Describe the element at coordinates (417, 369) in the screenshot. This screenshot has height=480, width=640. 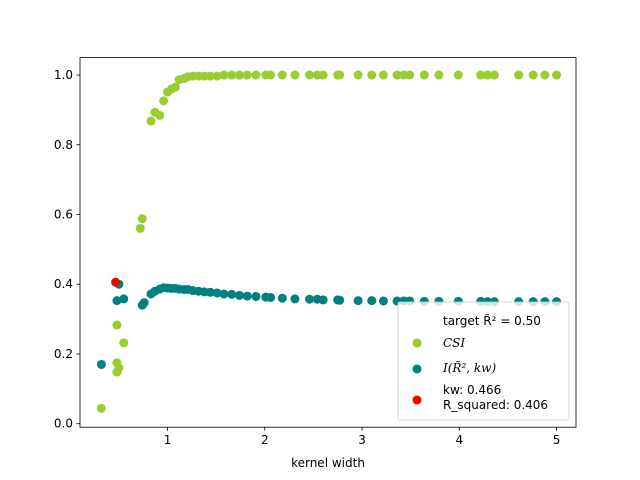
I see `legend-marker-i` at that location.